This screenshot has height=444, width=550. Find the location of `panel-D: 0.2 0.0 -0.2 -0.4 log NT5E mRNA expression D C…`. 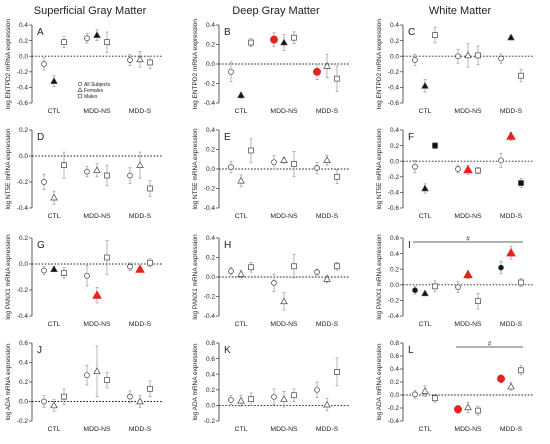

panel-D: 0.2 0.0 -0.2 -0.4 log NT5E mRNA expression D C… is located at coordinates (83, 173).